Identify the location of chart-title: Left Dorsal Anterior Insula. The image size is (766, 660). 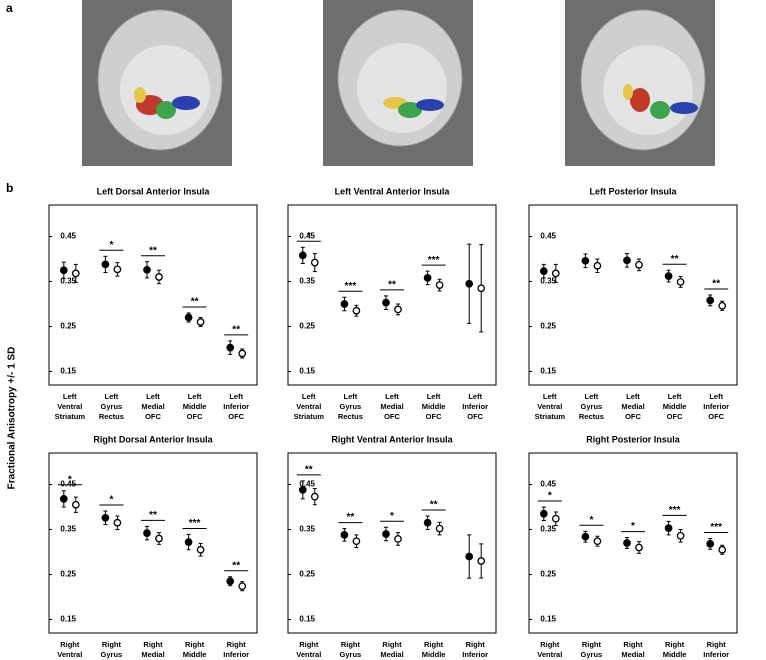
(154, 191).